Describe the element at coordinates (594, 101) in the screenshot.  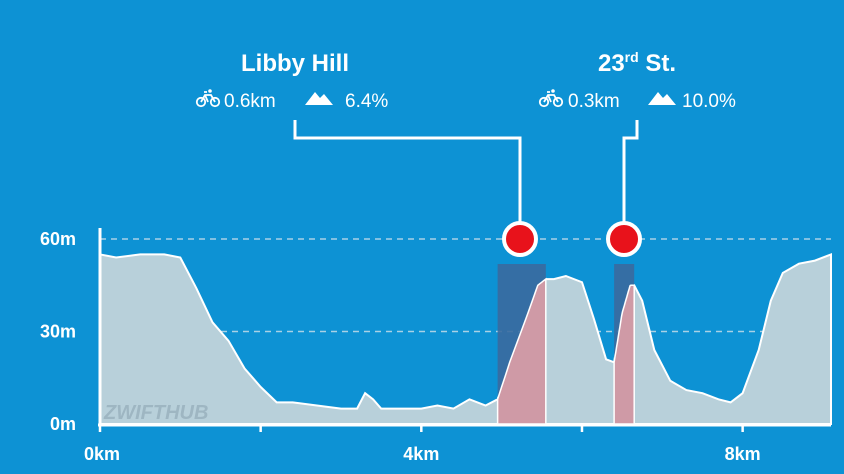
I see `climb-distance: 0.3km` at that location.